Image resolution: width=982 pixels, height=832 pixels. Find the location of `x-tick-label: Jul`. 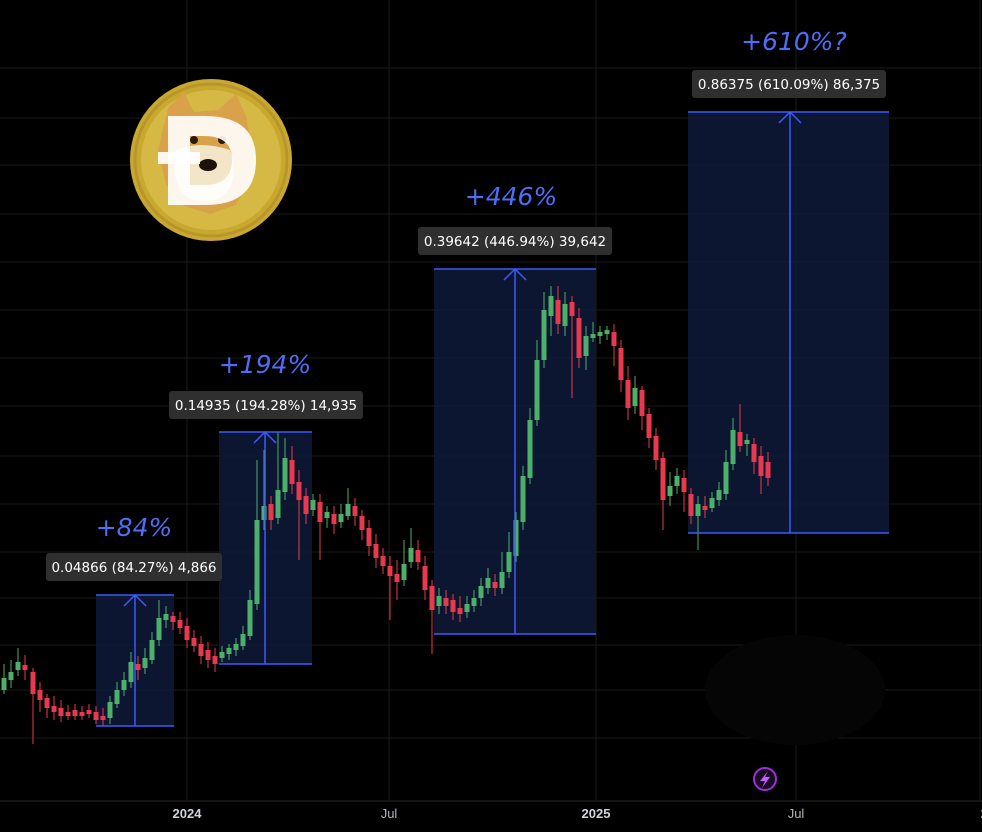

x-tick-label: Jul is located at coordinates (389, 813).